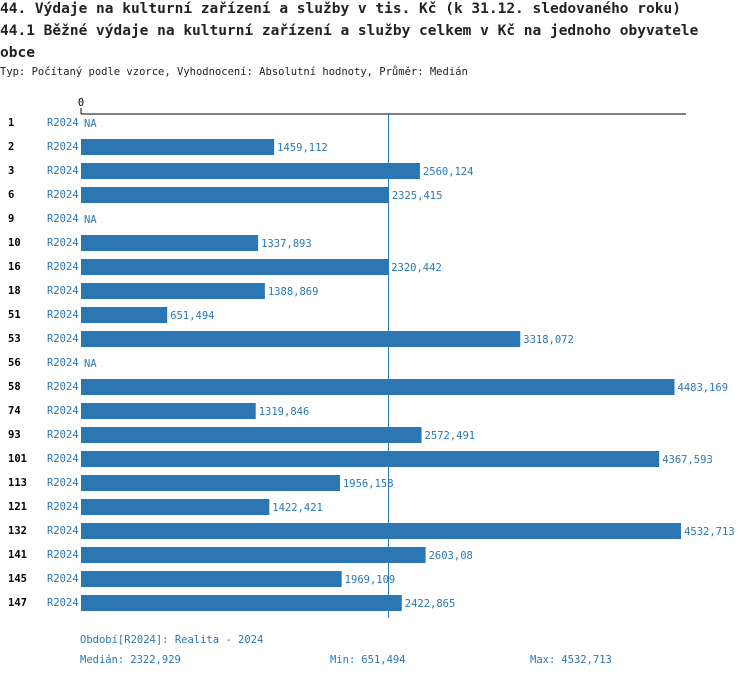 The height and width of the screenshot is (678, 750). I want to click on value-label: 1388,869, so click(293, 292).